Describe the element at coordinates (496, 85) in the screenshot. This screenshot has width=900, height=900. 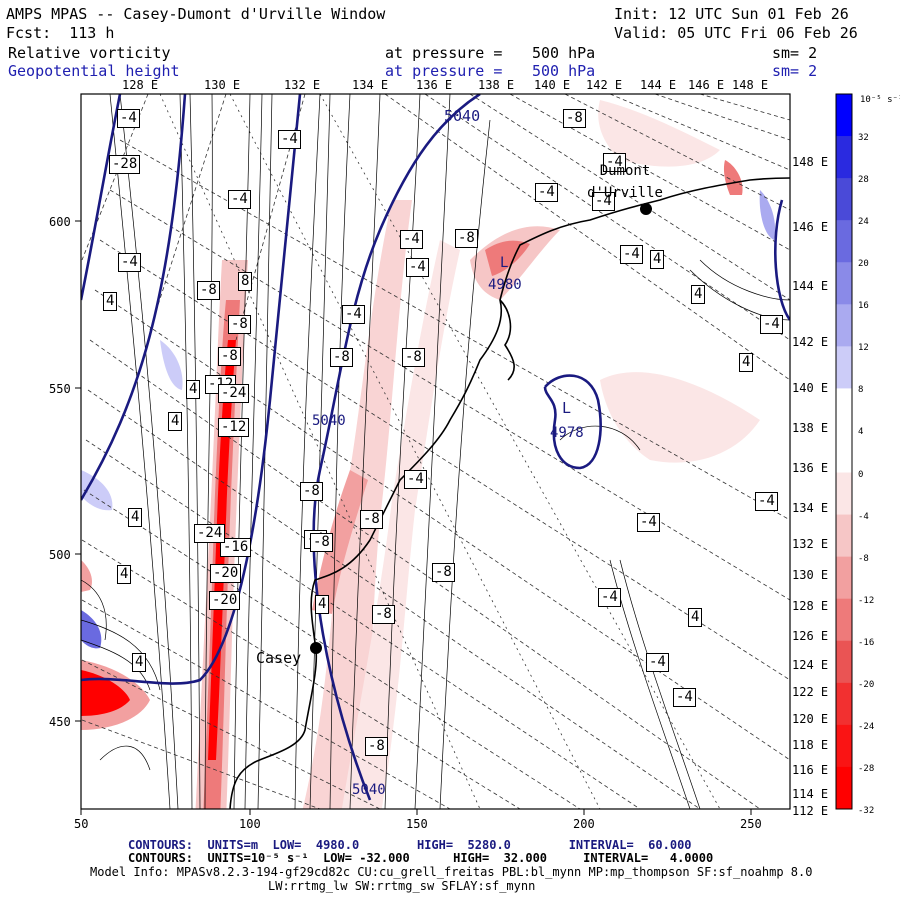
I see `top-longitude-label: 138 E` at that location.